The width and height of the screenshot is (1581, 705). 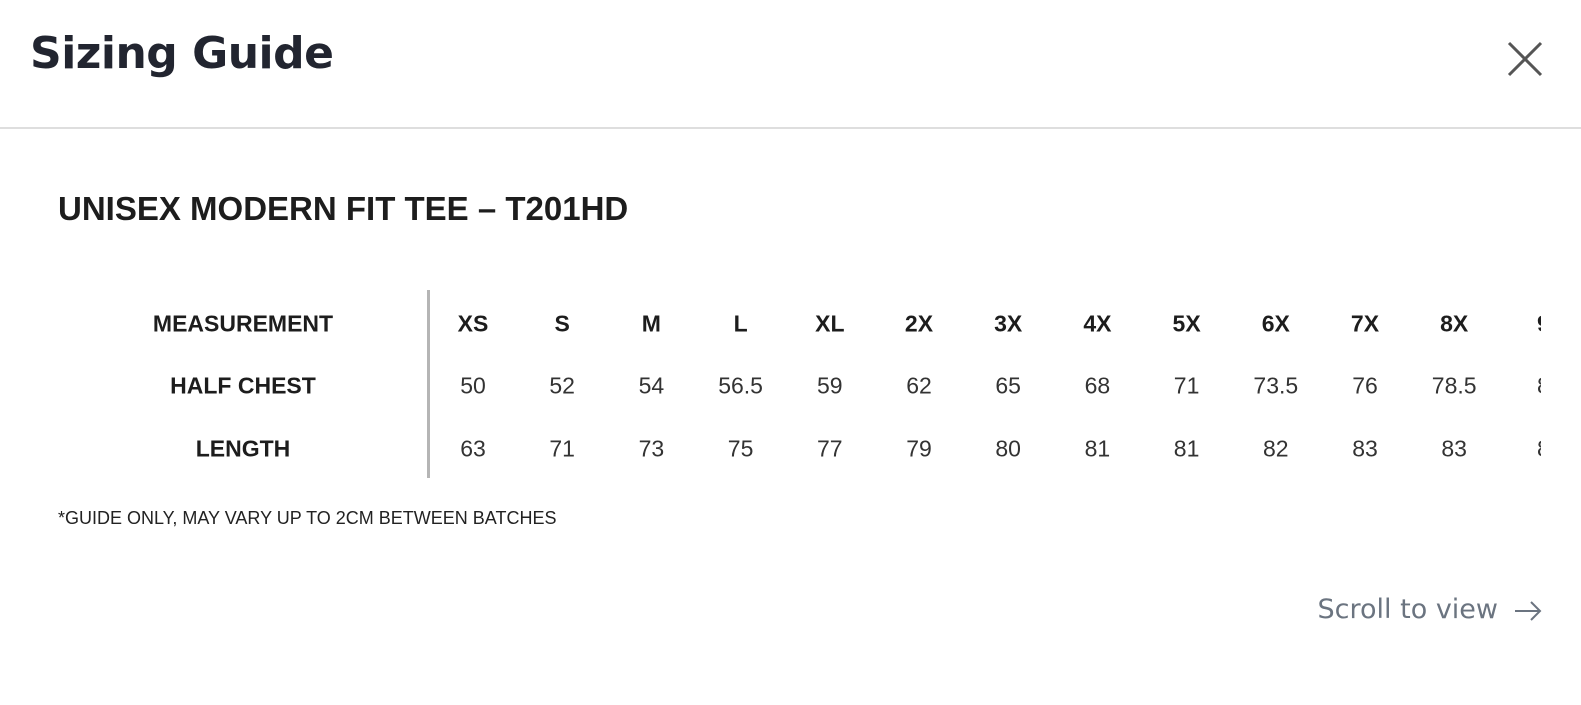 I want to click on column-header: 4X, so click(x=1097, y=323).